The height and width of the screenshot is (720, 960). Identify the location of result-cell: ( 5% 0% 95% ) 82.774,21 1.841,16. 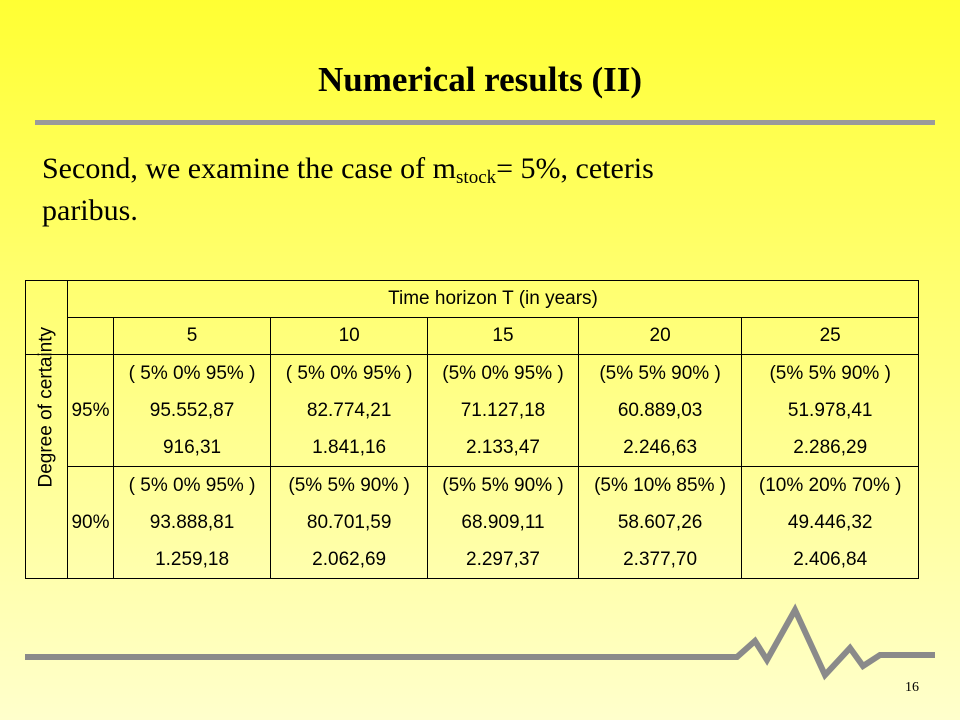
(349, 410).